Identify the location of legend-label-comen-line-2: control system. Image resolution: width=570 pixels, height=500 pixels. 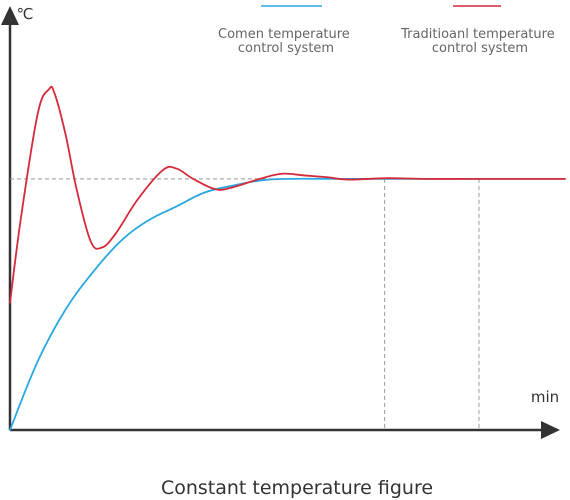
(286, 48).